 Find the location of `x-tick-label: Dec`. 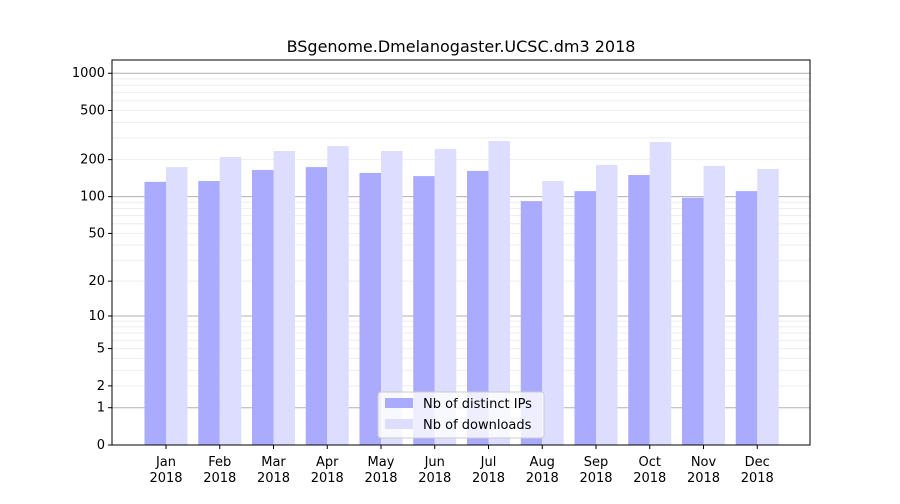

x-tick-label: Dec is located at coordinates (757, 462).